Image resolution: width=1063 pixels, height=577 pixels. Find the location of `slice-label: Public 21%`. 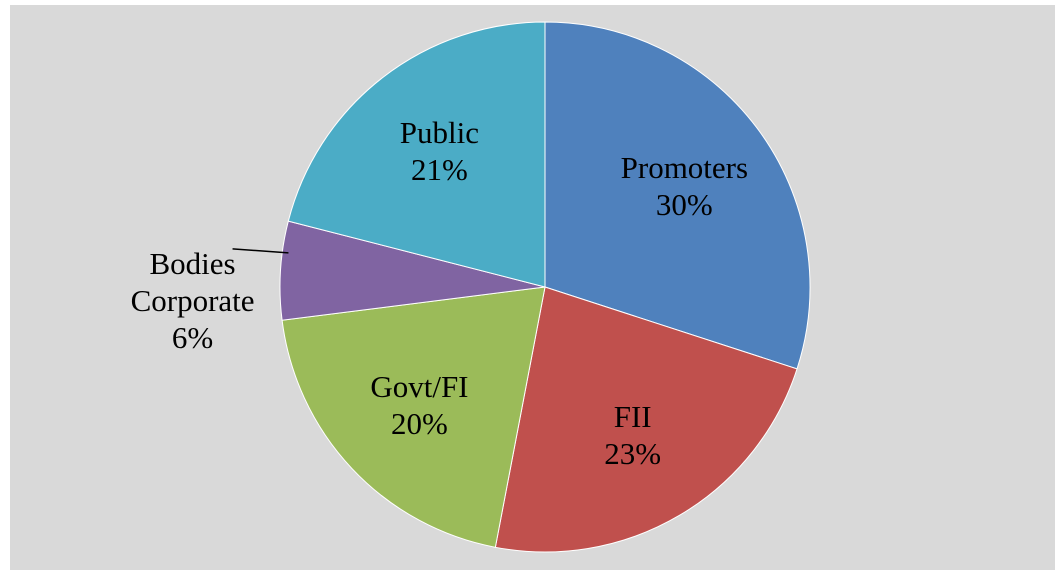

slice-label: Public 21% is located at coordinates (439, 151).